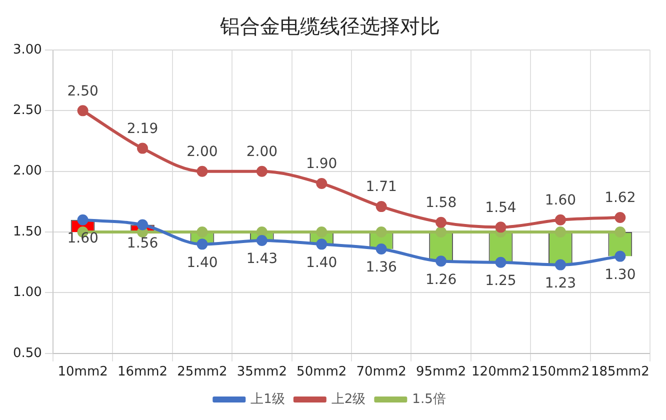 The width and height of the screenshot is (666, 420). What do you see at coordinates (620, 198) in the screenshot?
I see `data-label: 1.62` at bounding box center [620, 198].